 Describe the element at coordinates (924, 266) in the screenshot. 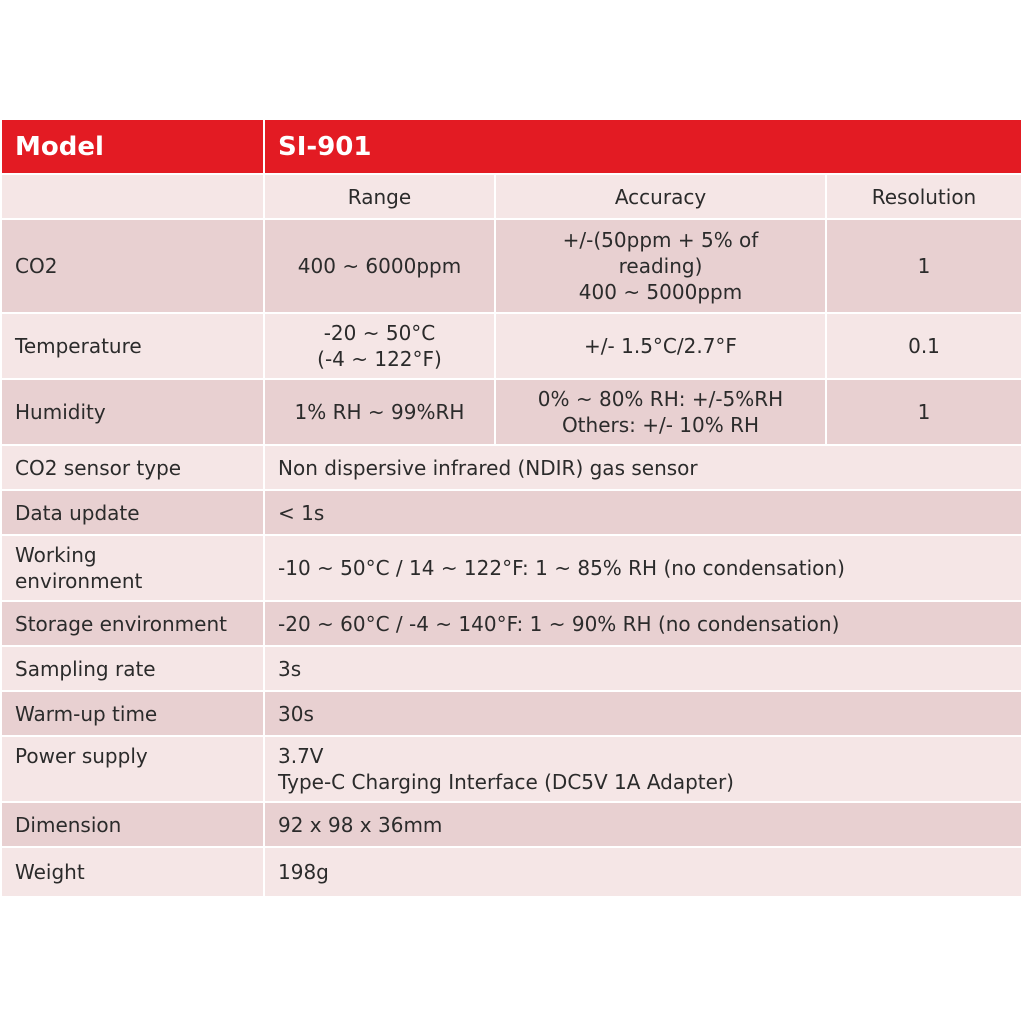

I see `row-co2-resolution: 1` at that location.